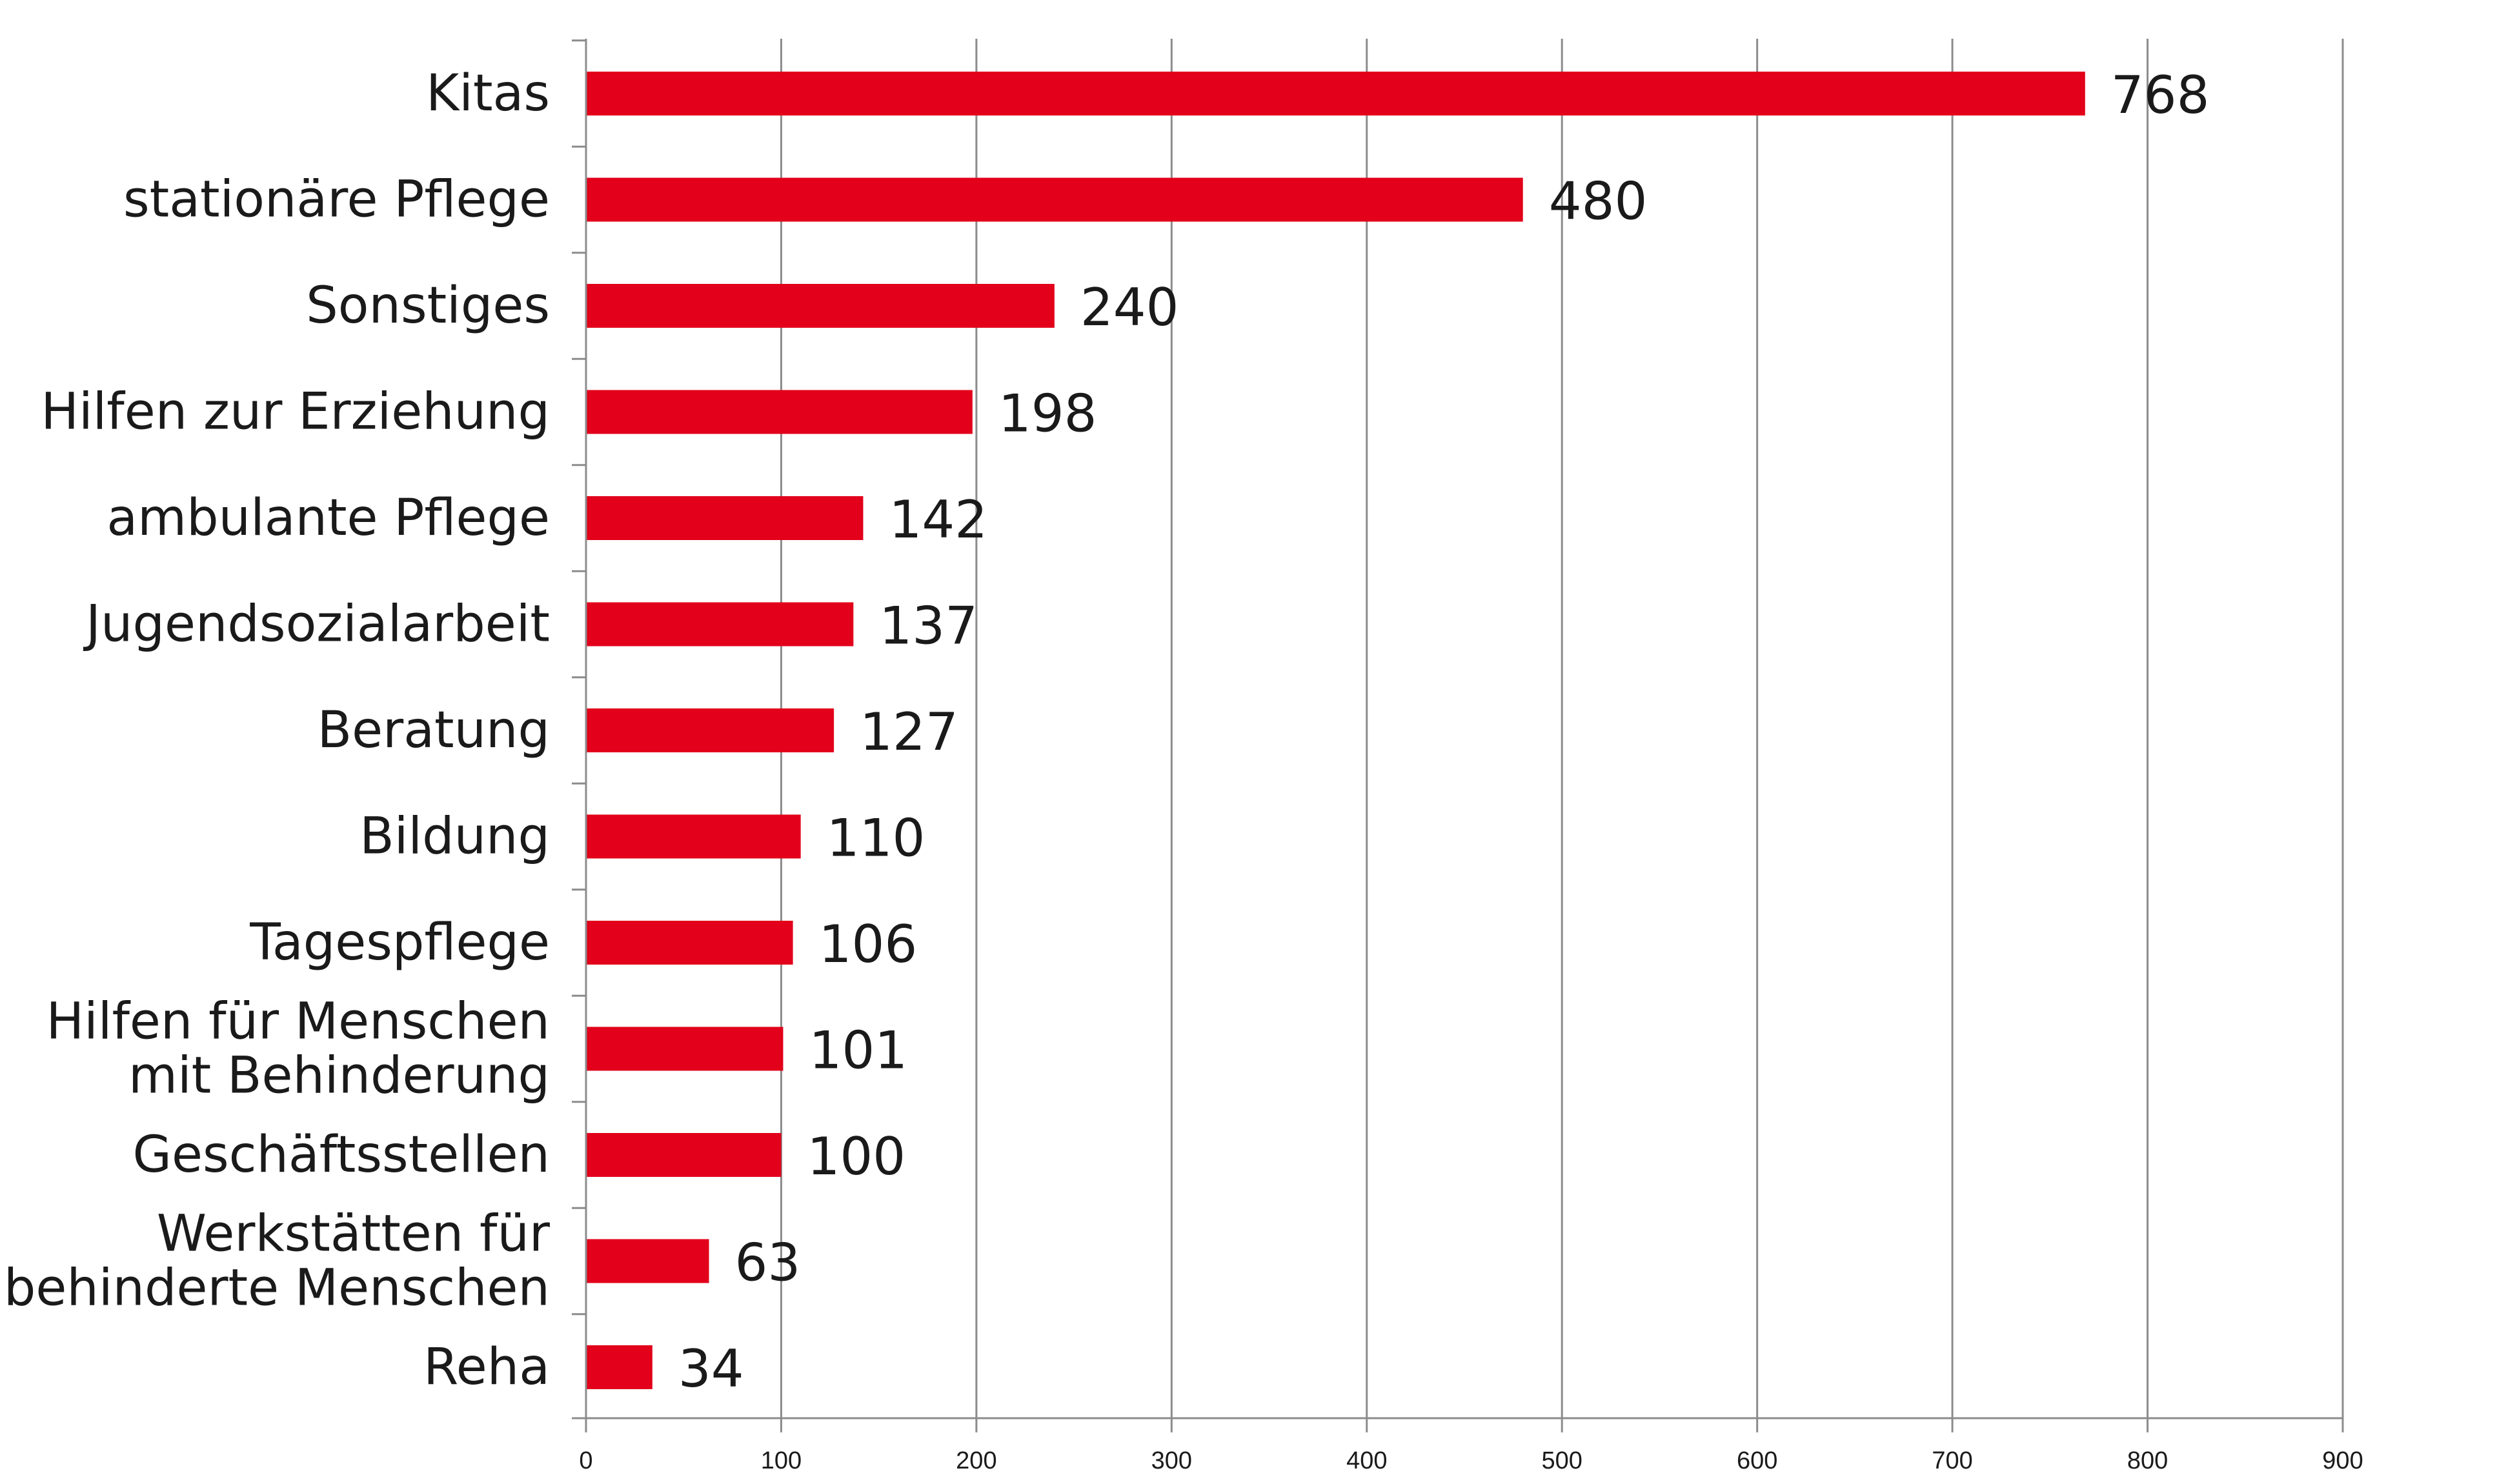 This screenshot has width=2517, height=1484. I want to click on category-label: Geschäftsstellen, so click(341, 1155).